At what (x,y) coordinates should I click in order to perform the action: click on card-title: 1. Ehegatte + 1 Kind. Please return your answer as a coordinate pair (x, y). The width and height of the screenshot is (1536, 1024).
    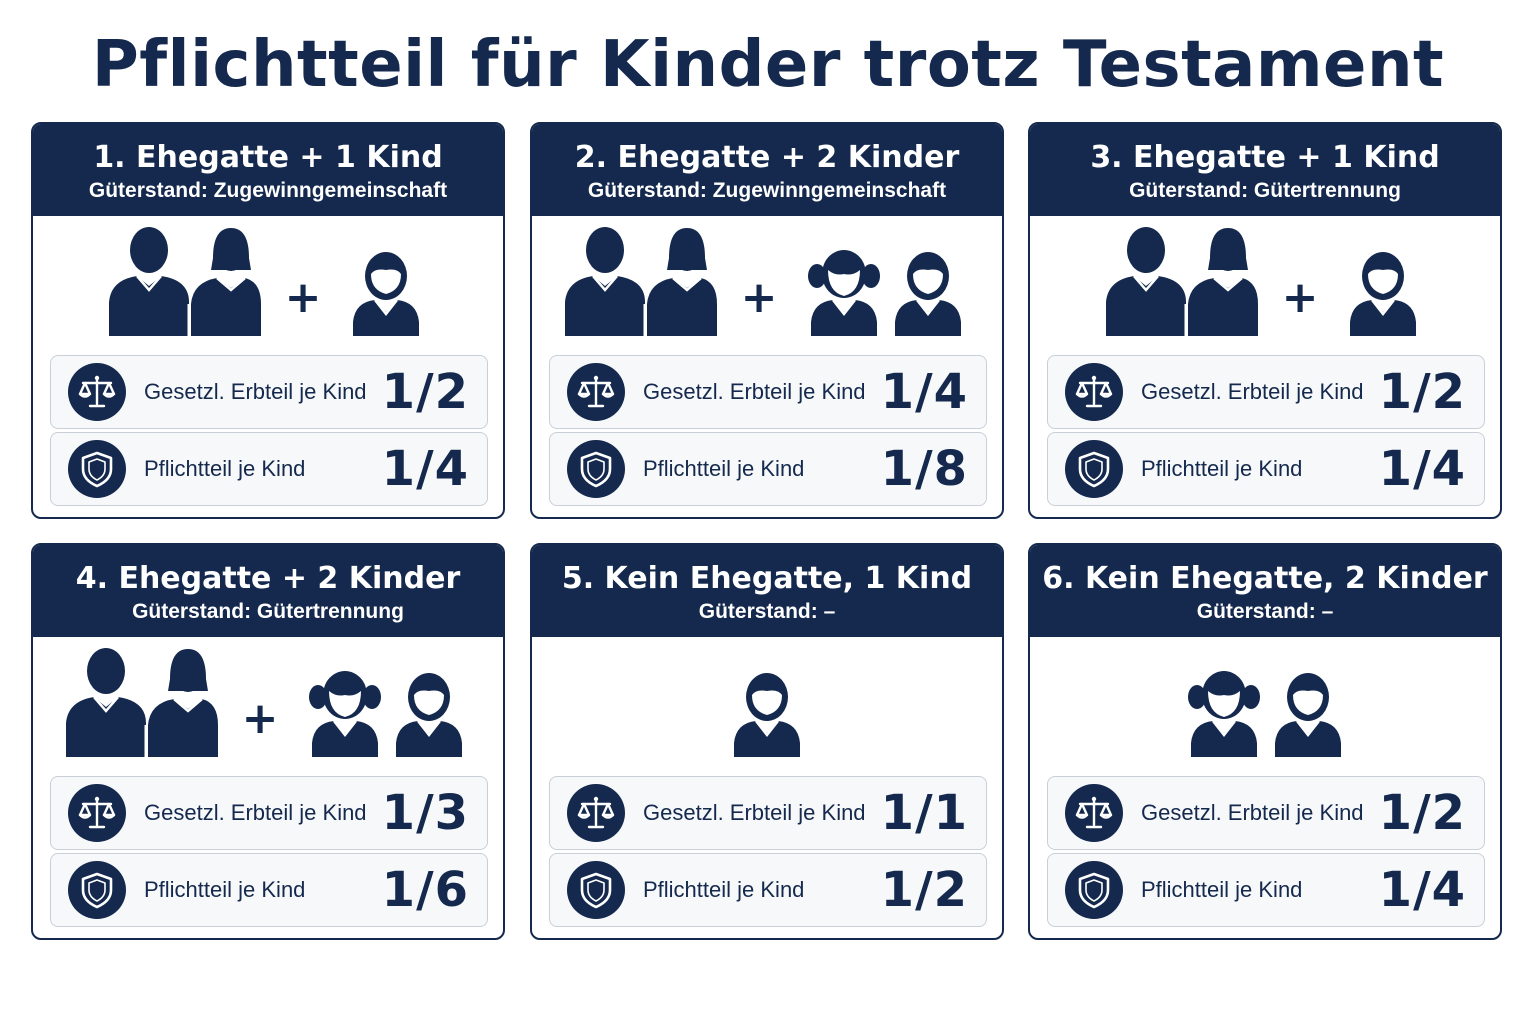
    Looking at the image, I should click on (268, 157).